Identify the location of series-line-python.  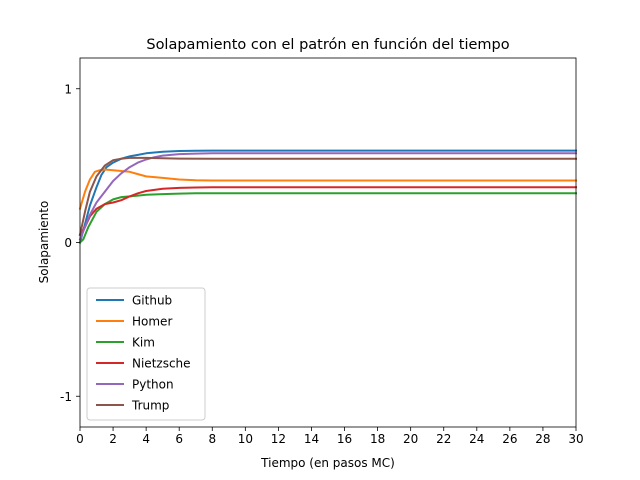
(327, 196).